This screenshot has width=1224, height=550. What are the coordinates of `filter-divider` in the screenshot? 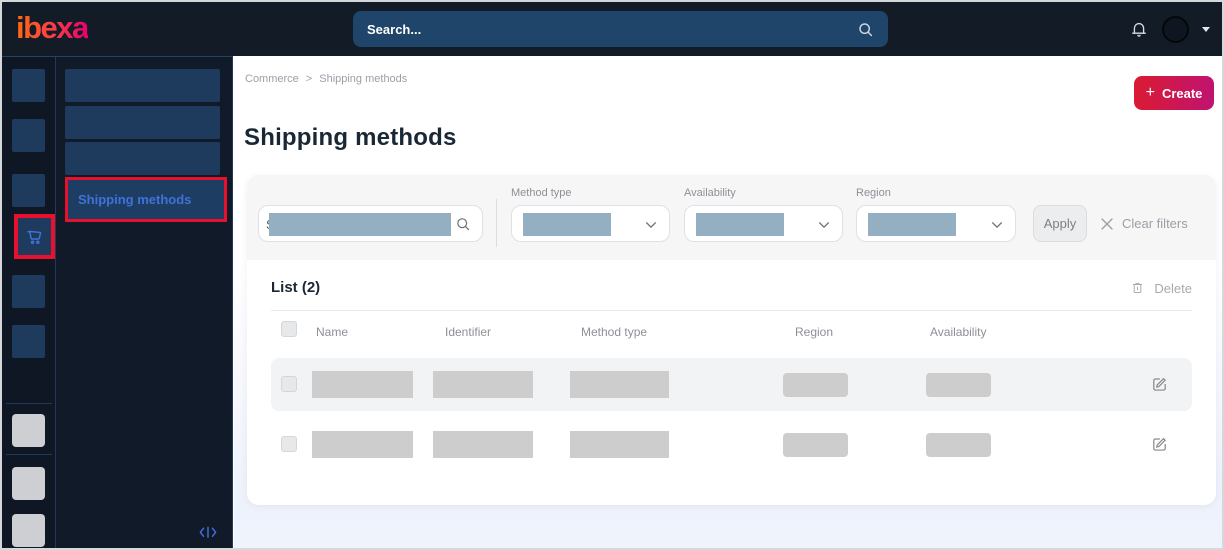 It's located at (496, 223).